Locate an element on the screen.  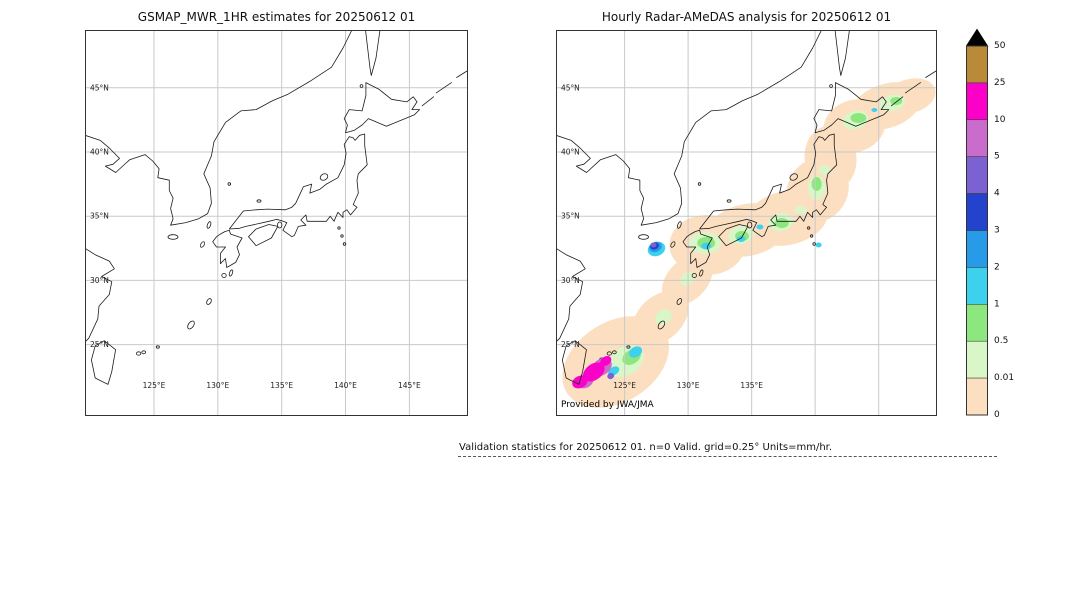
lat-tick-label: 25°N is located at coordinates (570, 344).